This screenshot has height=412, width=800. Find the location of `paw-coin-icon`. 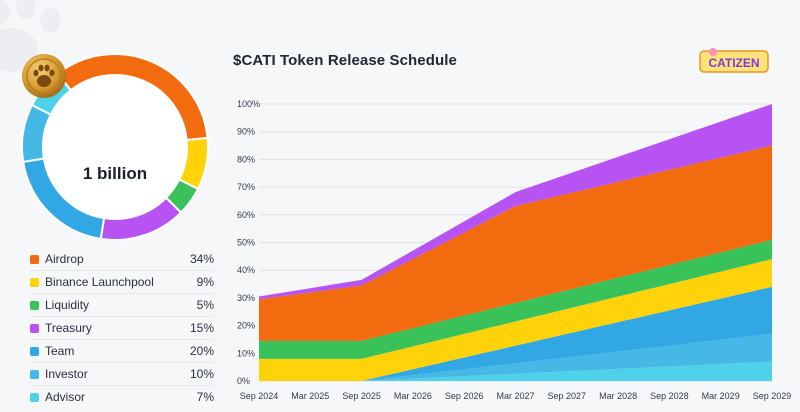

paw-coin-icon is located at coordinates (44, 76).